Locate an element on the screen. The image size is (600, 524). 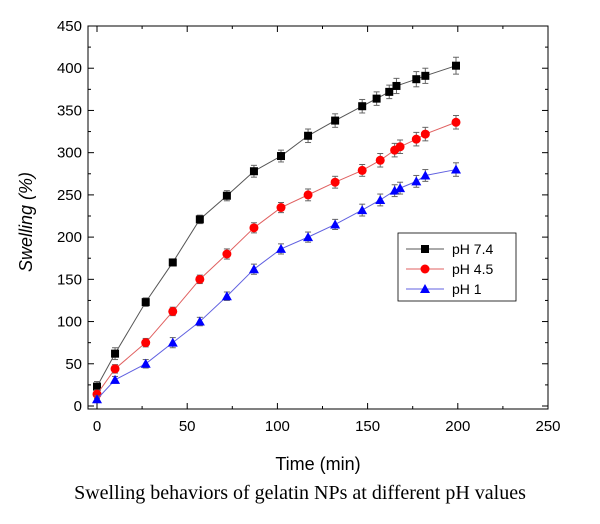
legend-item: pH 4.5 is located at coordinates (449, 269).